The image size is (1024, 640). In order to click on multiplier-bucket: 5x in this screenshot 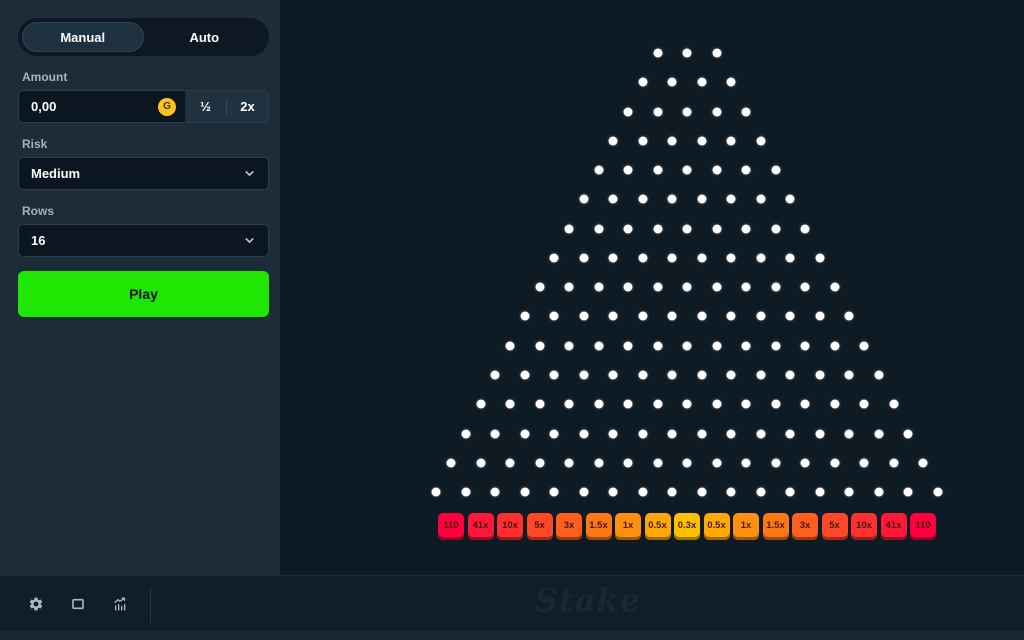, I will do `click(539, 526)`.